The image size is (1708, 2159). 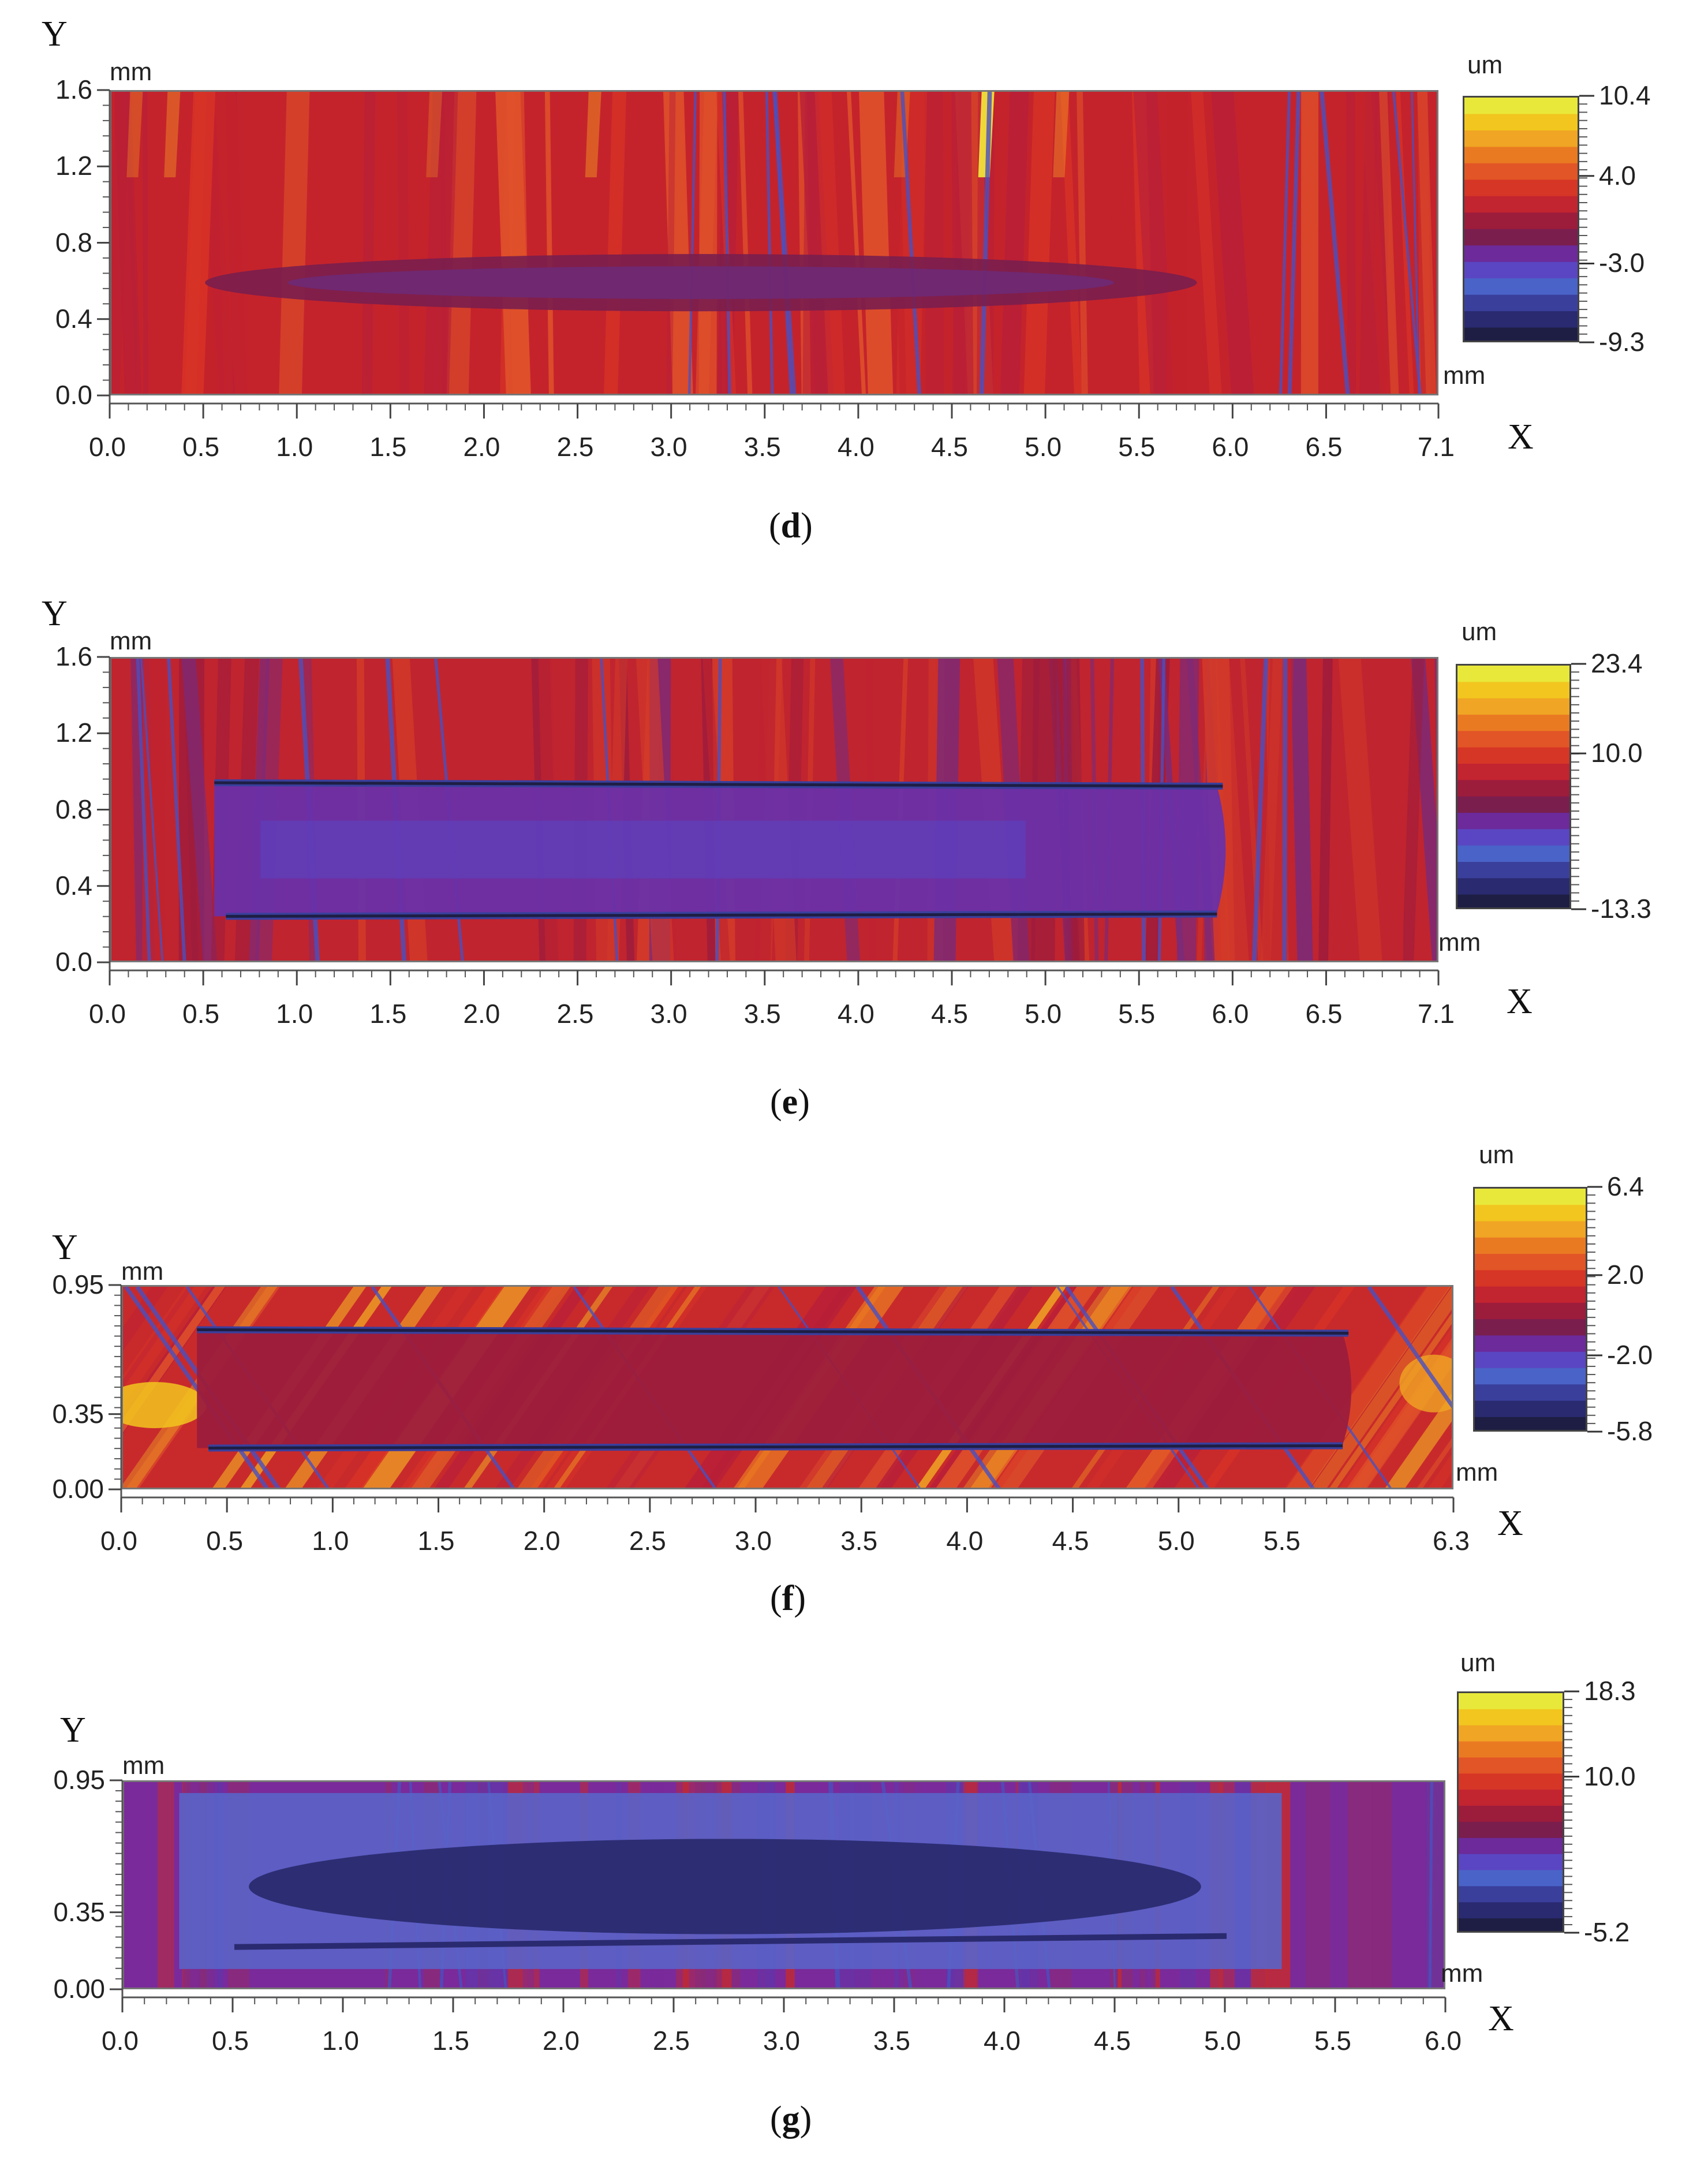 I want to click on panel-caption-letter: e, so click(x=790, y=1102).